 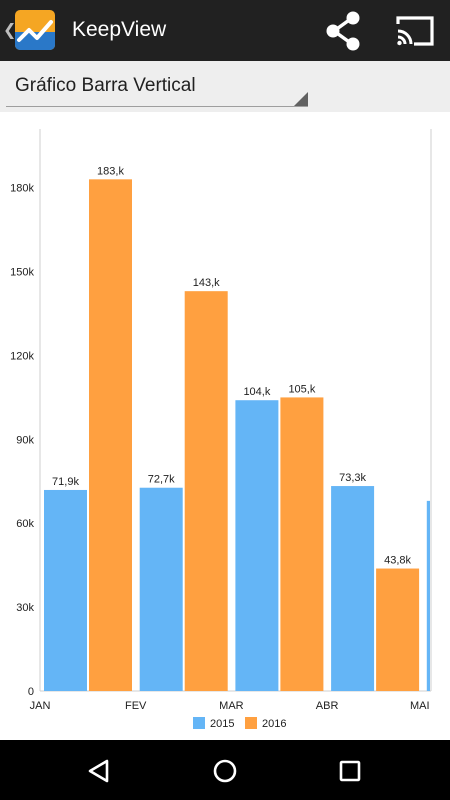 What do you see at coordinates (22, 273) in the screenshot?
I see `y-tick-label: 150k` at bounding box center [22, 273].